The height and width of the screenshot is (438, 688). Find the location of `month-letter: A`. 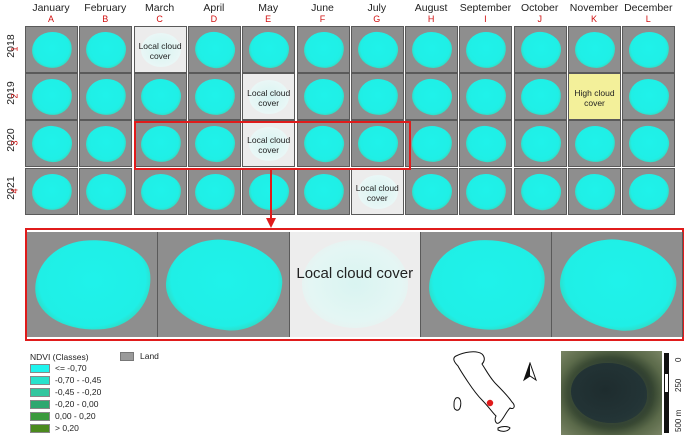

month-letter: A is located at coordinates (50, 19).